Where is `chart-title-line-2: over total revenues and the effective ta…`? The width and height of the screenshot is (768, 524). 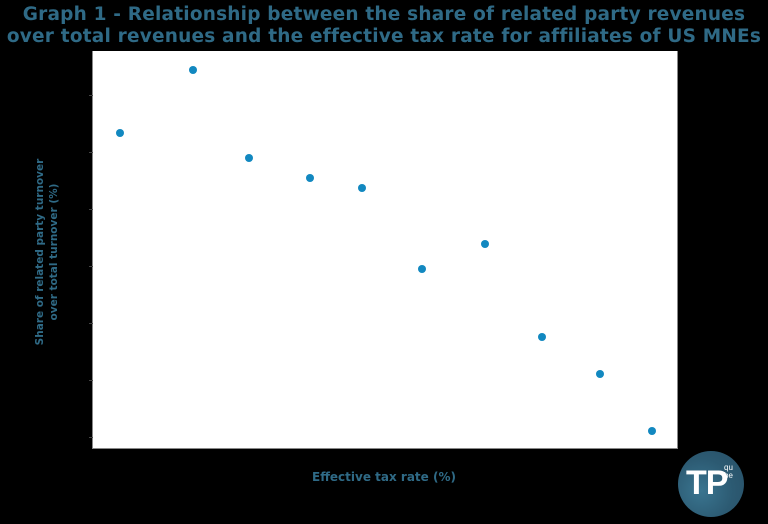 chart-title-line-2: over total revenues and the effective ta… is located at coordinates (384, 36).